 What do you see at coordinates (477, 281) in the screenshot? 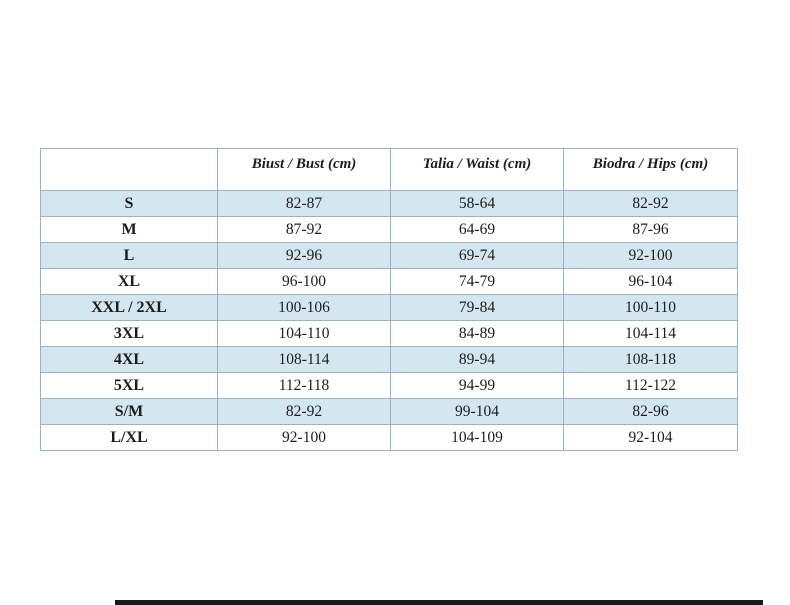
I see `waist-value: 74-79` at bounding box center [477, 281].